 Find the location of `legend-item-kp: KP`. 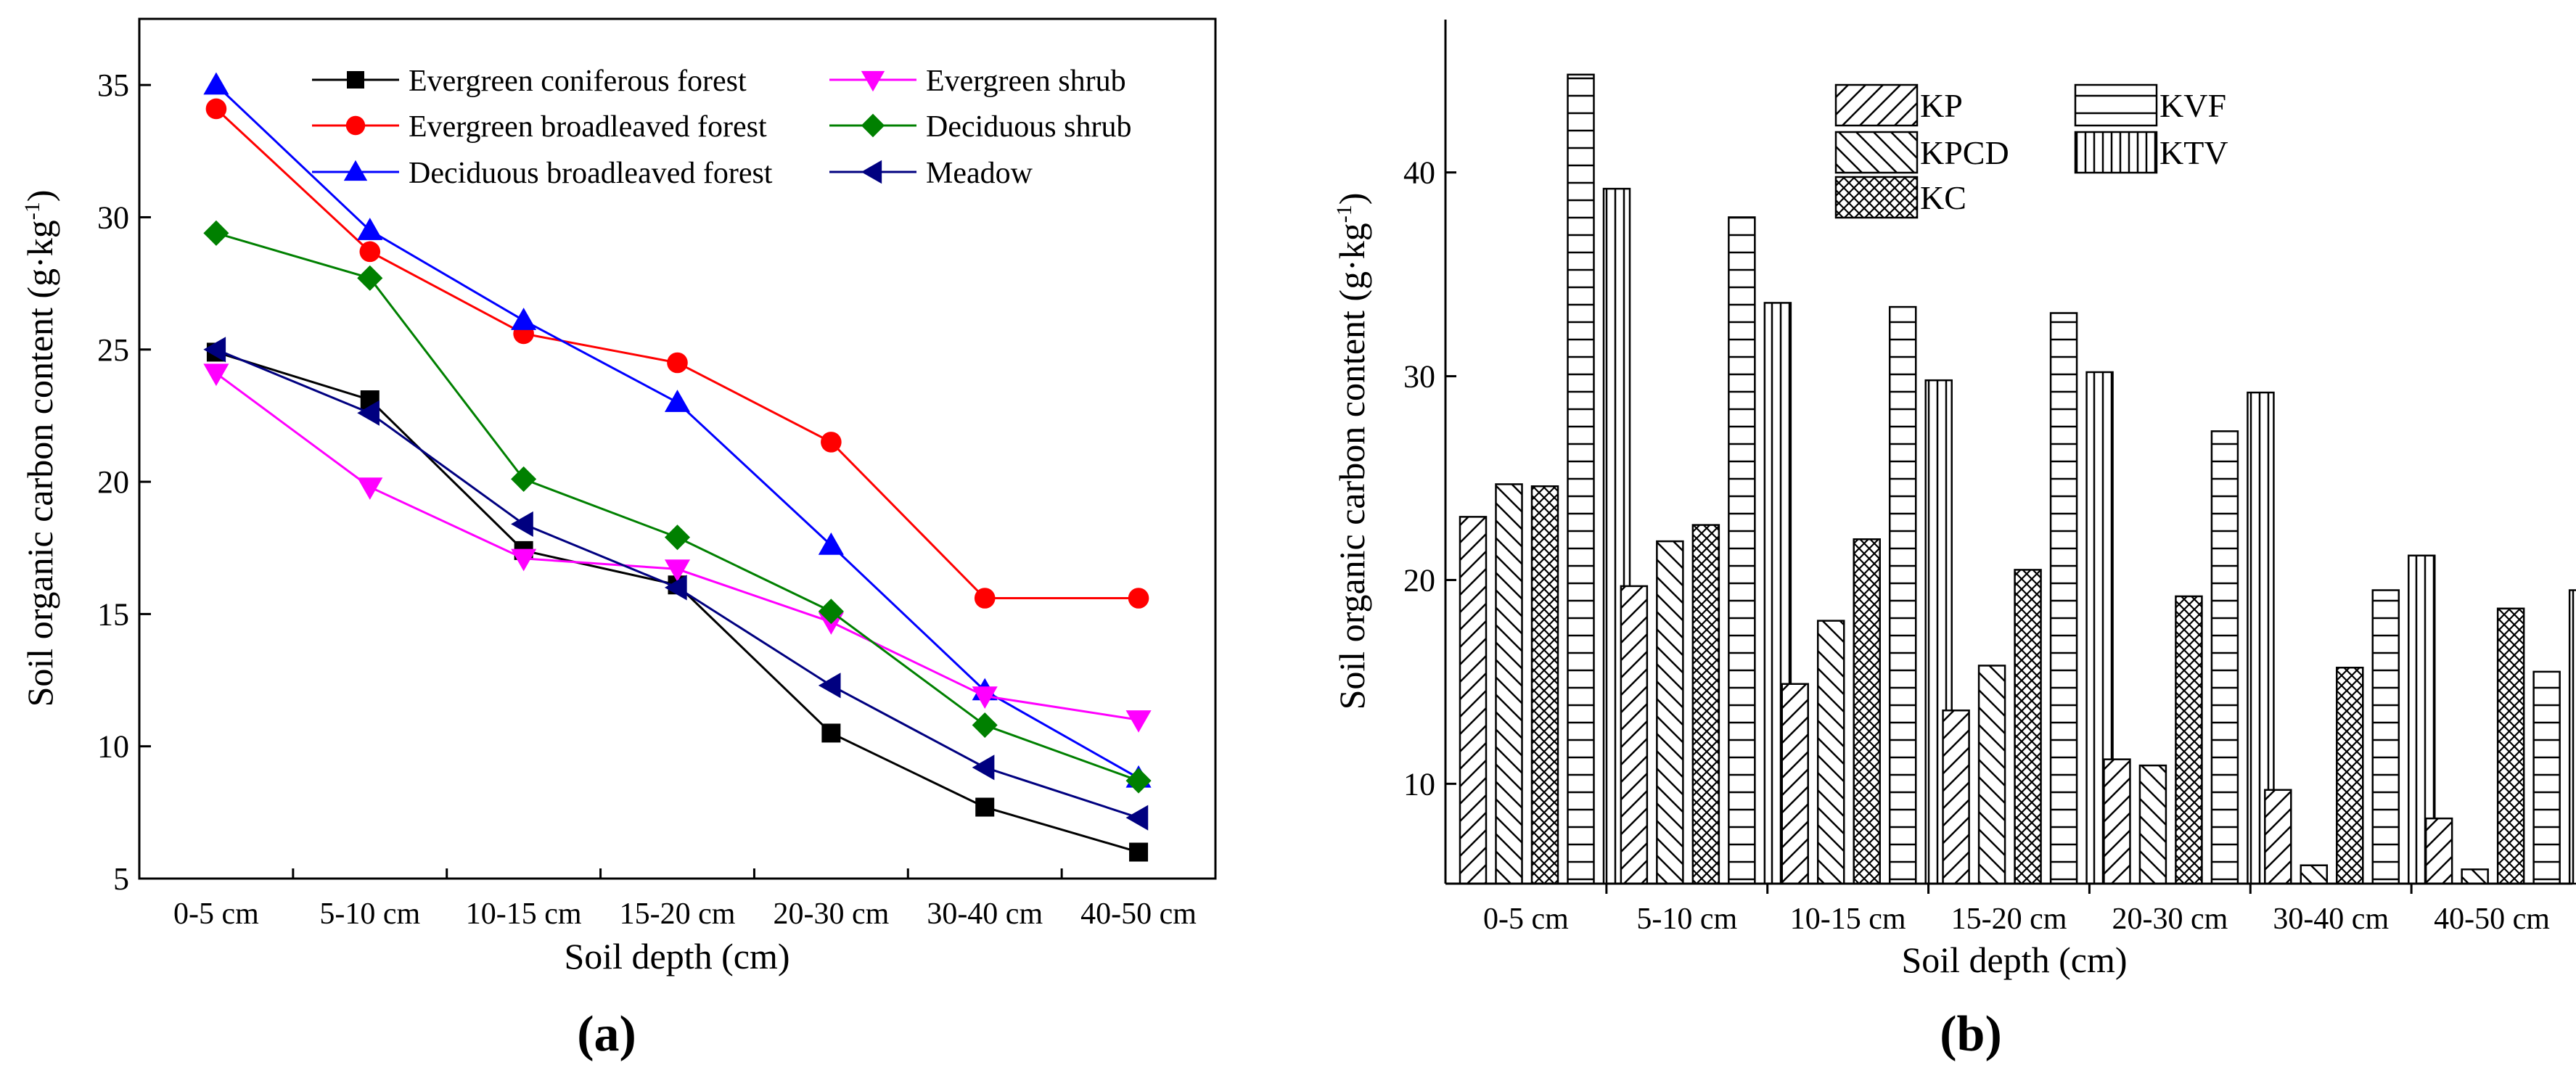

legend-item-kp: KP is located at coordinates (1898, 105).